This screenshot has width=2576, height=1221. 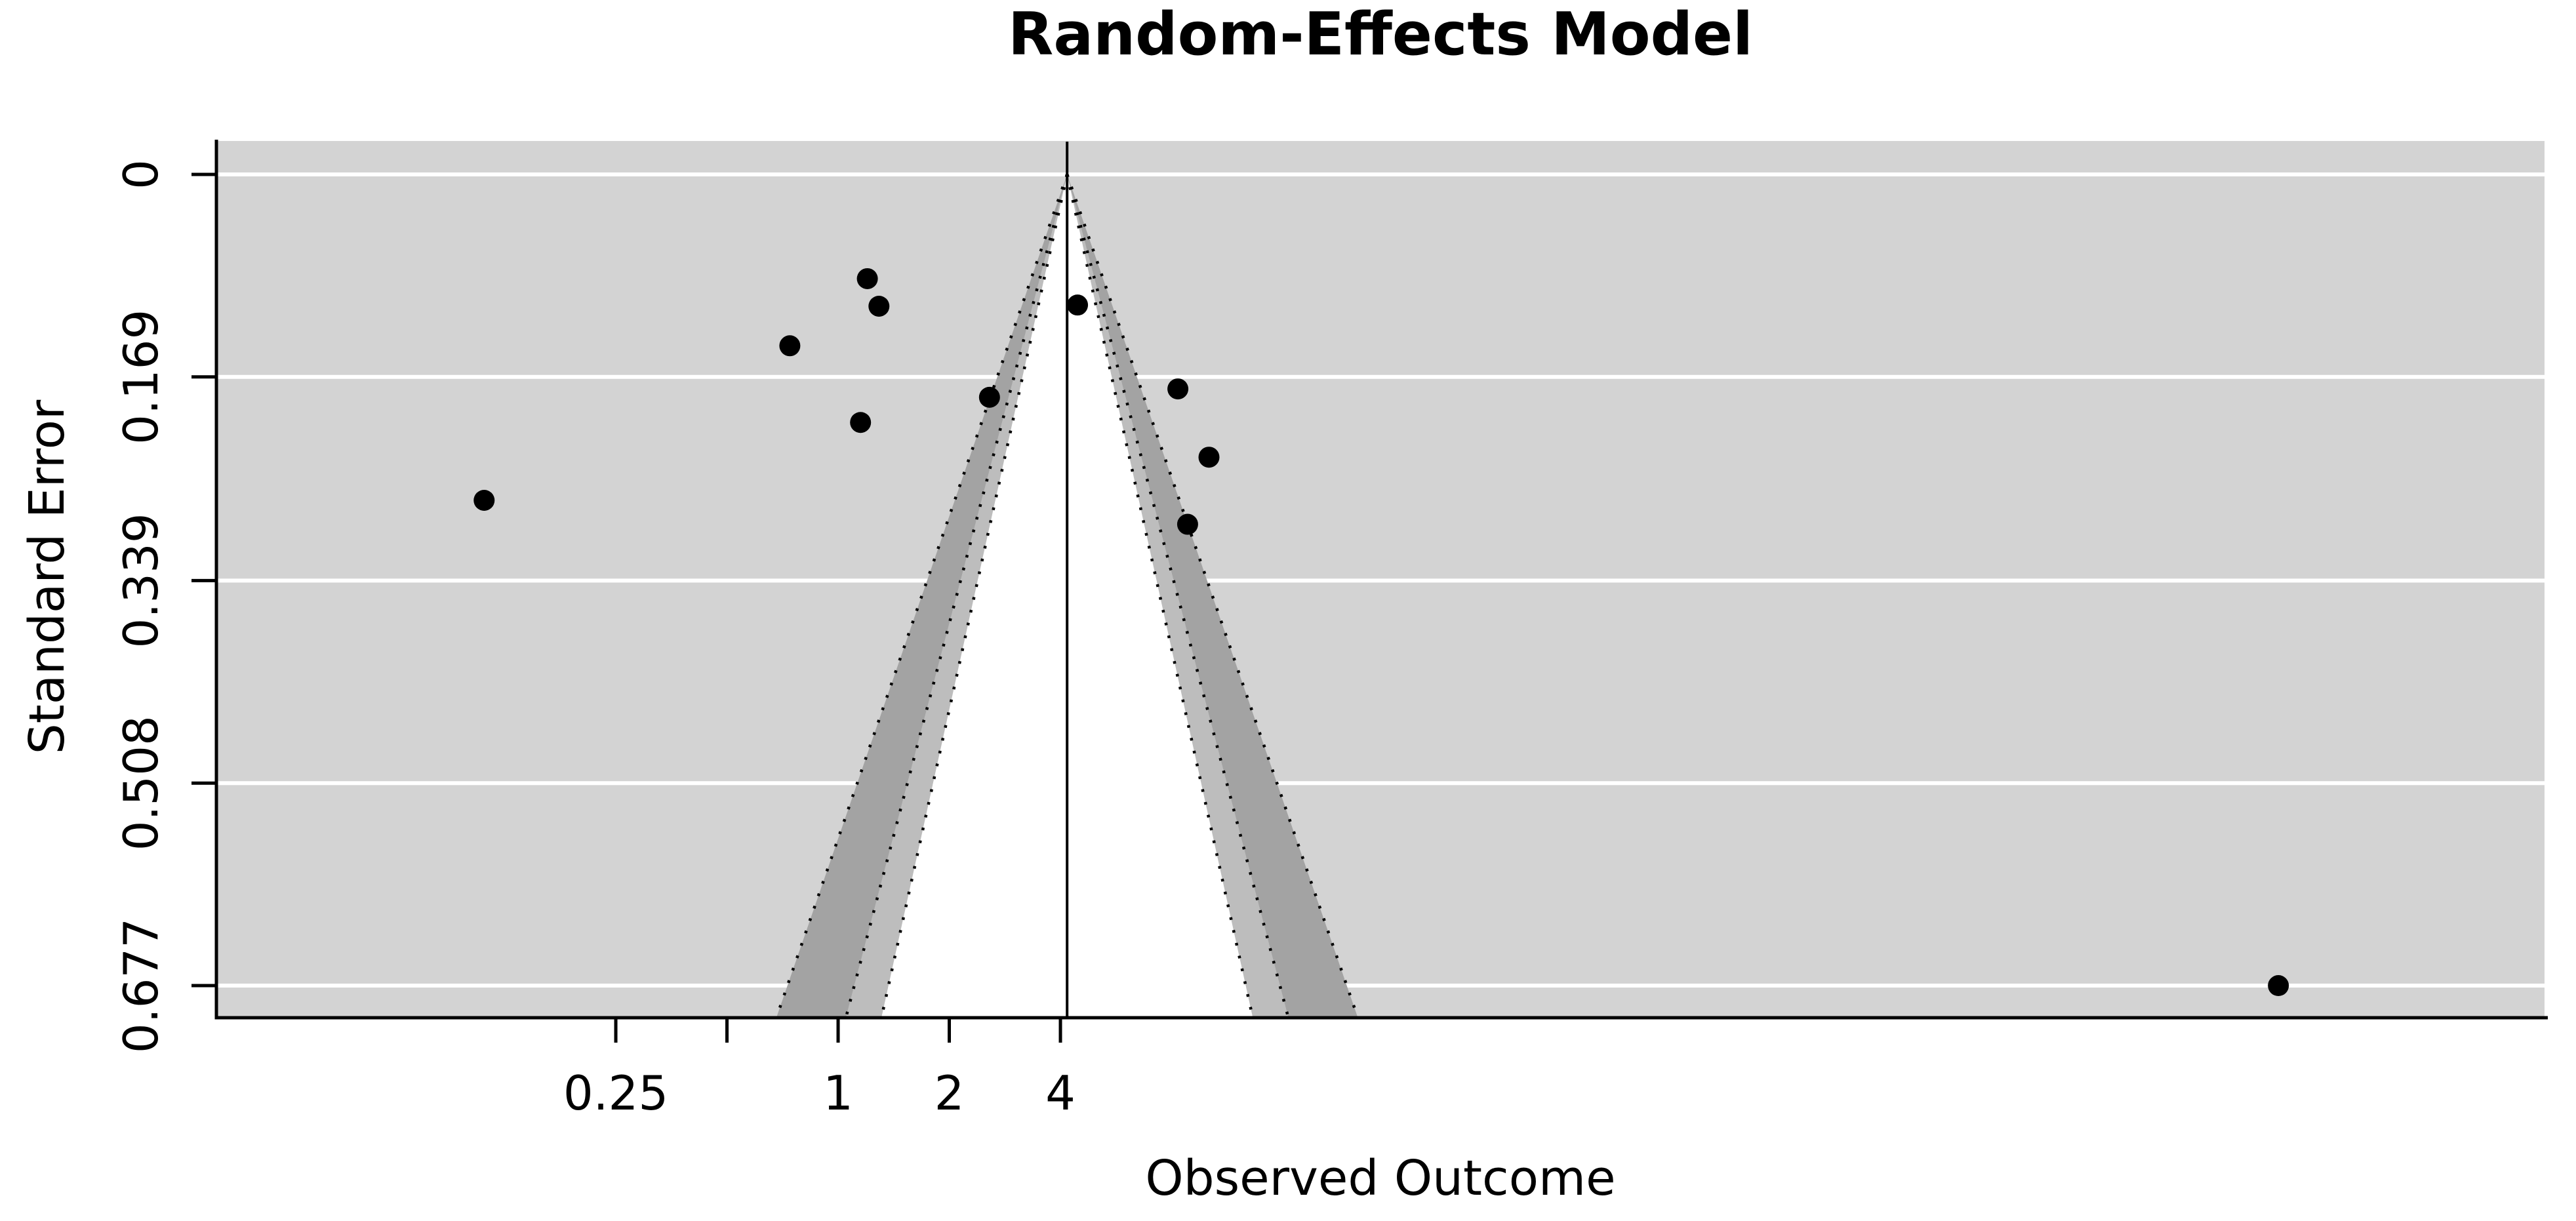 I want to click on funnel-95-band-left, so click(x=956, y=596).